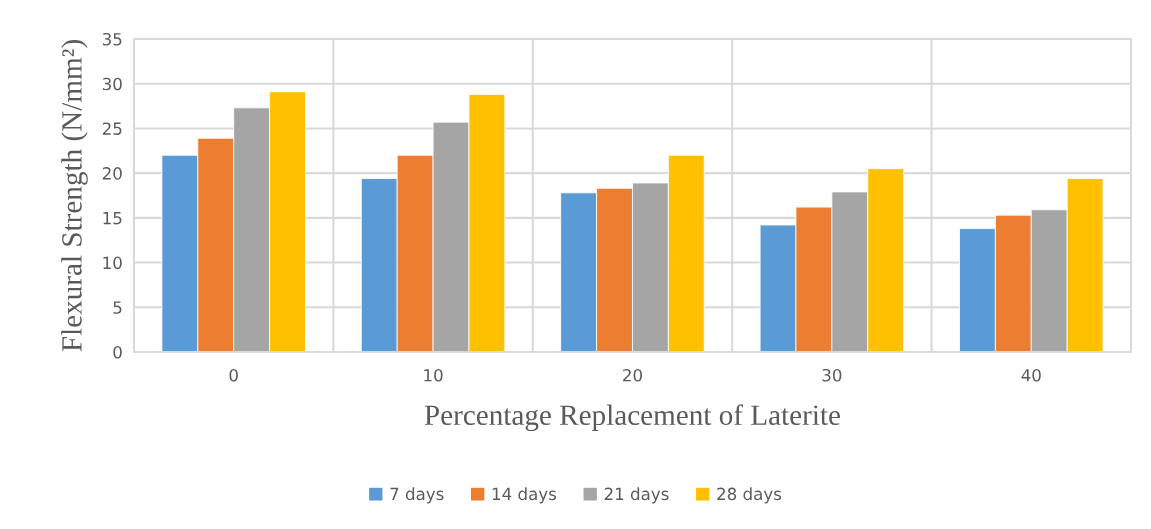 This screenshot has height=529, width=1151. Describe the element at coordinates (74, 196) in the screenshot. I see `y-axis-title: Flexural Strength (N/mm²)` at that location.